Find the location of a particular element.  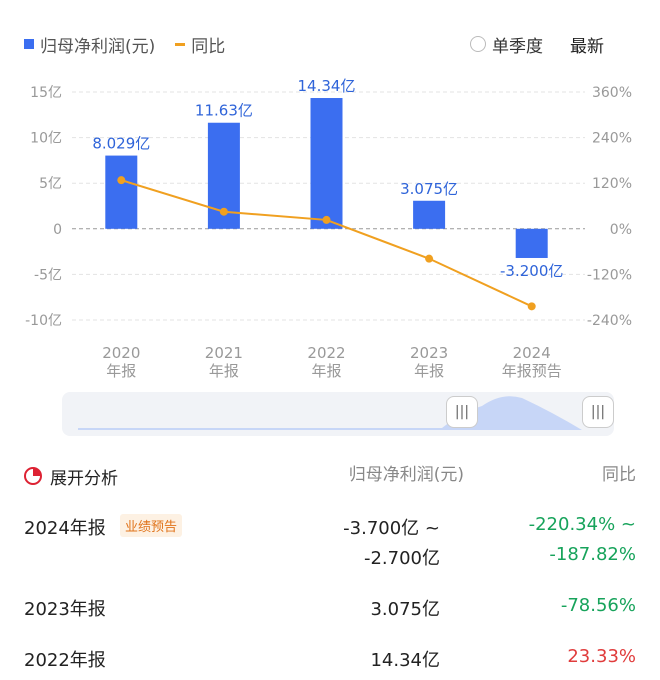

yoy-cell: 23.33% is located at coordinates (601, 656).